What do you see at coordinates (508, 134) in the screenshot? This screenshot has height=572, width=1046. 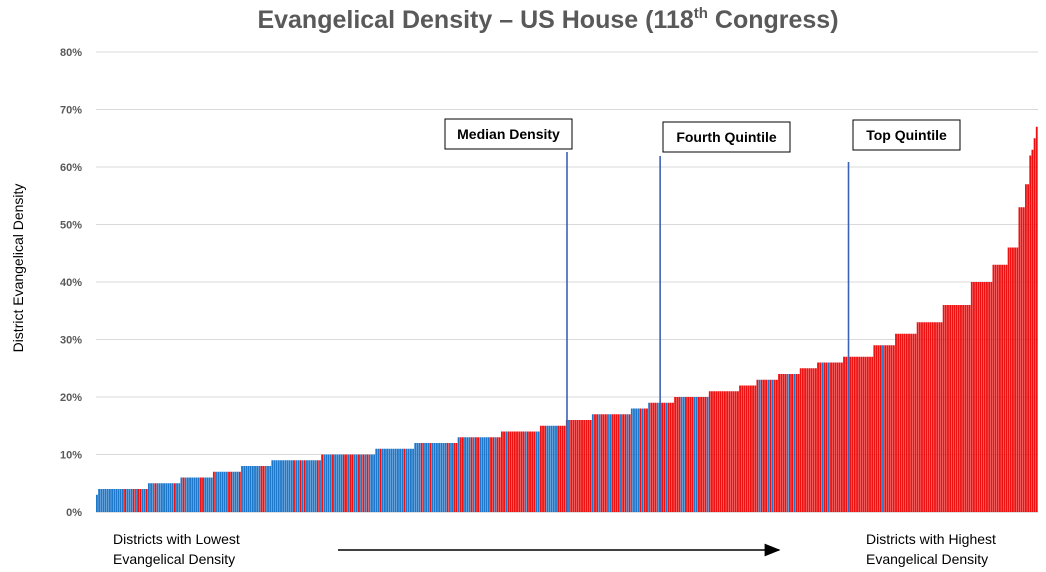 I see `quantile-marker-label: Median Density` at bounding box center [508, 134].